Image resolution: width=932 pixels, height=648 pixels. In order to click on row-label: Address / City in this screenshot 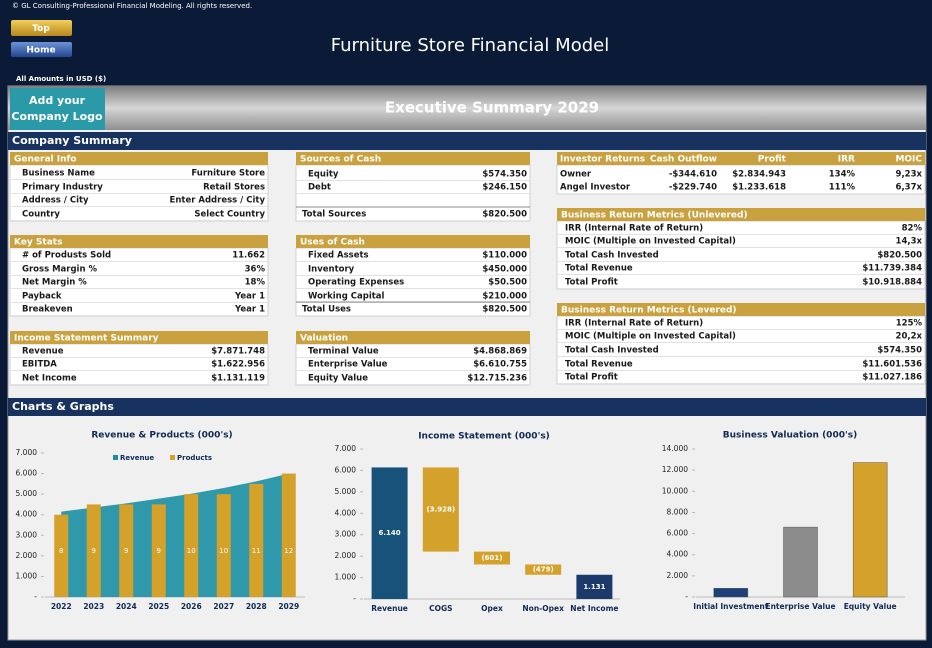, I will do `click(55, 201)`.